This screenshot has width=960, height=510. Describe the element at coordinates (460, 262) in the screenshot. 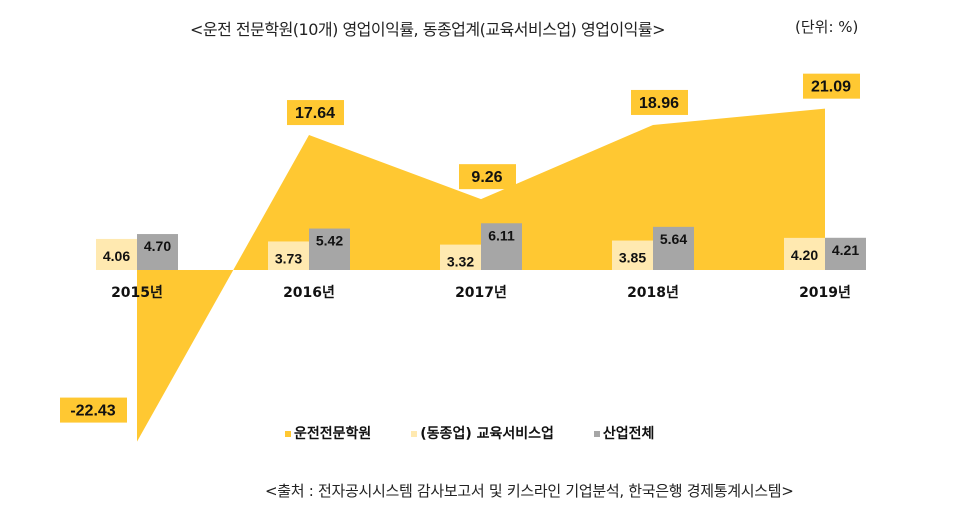

I see `label-education: 3.32` at that location.